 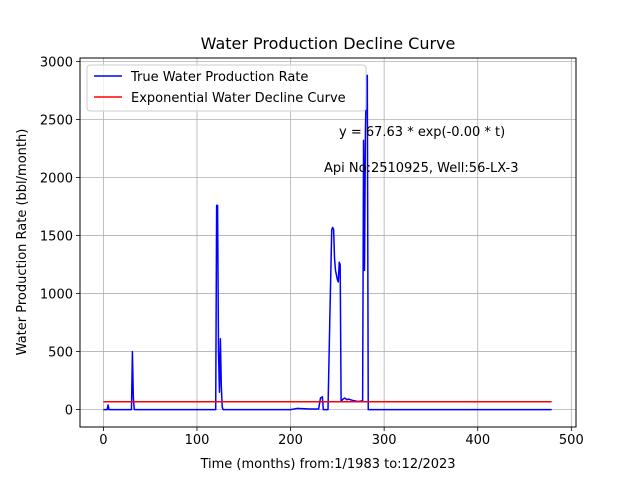 What do you see at coordinates (327, 464) in the screenshot?
I see `x-axis-label: Time (months) from:1/1983 to:12/2023` at bounding box center [327, 464].